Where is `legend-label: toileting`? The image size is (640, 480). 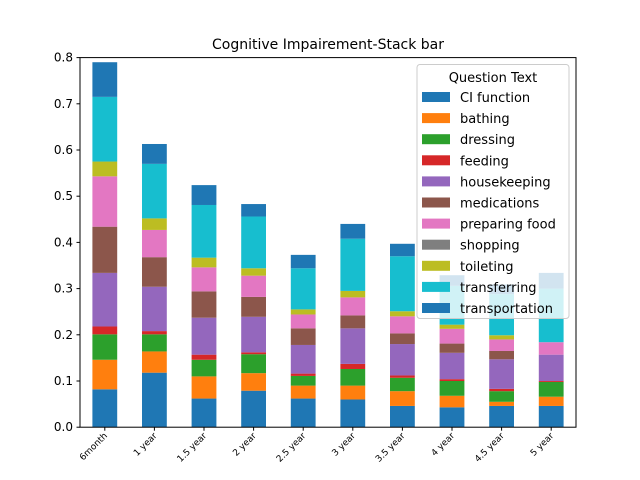 legend-label: toileting is located at coordinates (486, 267).